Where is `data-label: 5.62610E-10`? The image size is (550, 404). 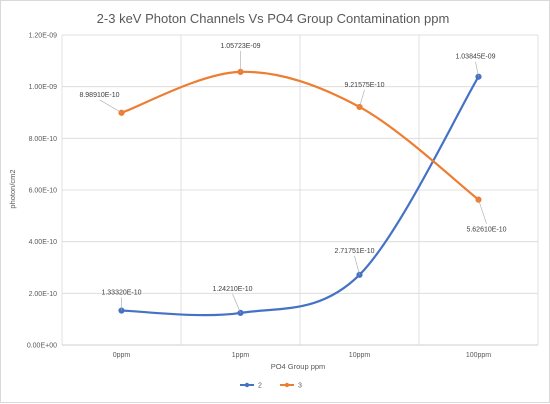
data-label: 5.62610E-10 is located at coordinates (486, 230).